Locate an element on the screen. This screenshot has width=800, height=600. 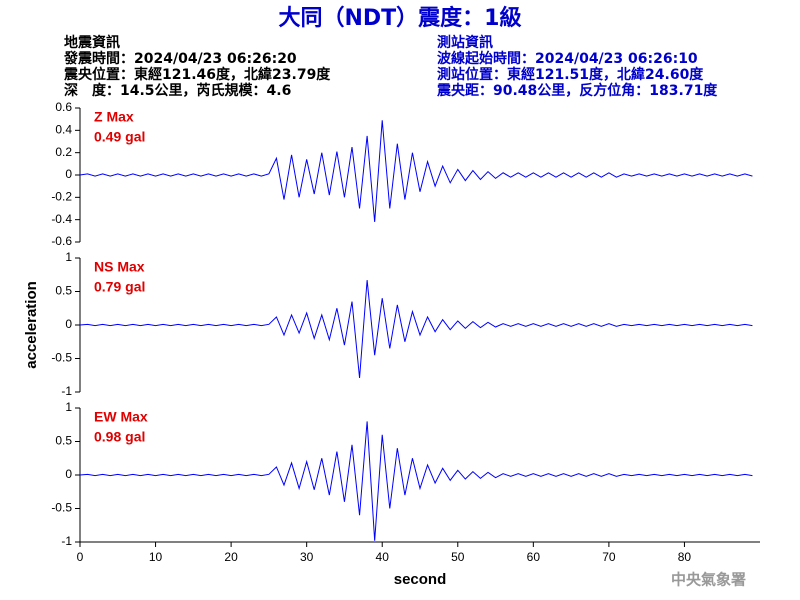
y-axis-title: acceleration is located at coordinates (31, 325).